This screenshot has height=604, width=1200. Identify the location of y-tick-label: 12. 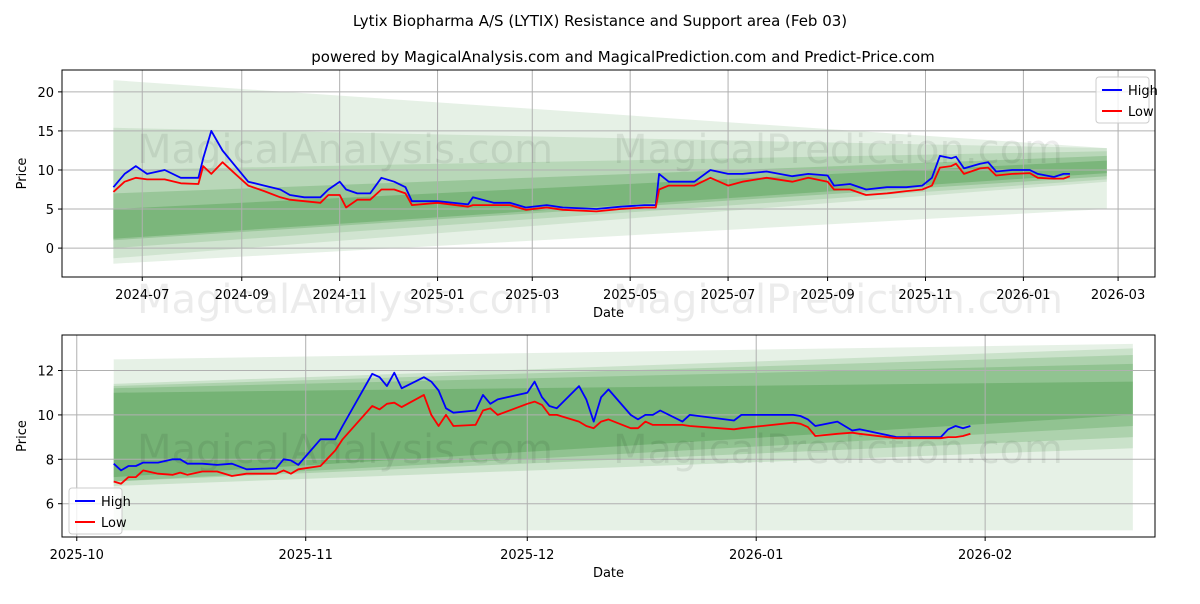
(45, 372).